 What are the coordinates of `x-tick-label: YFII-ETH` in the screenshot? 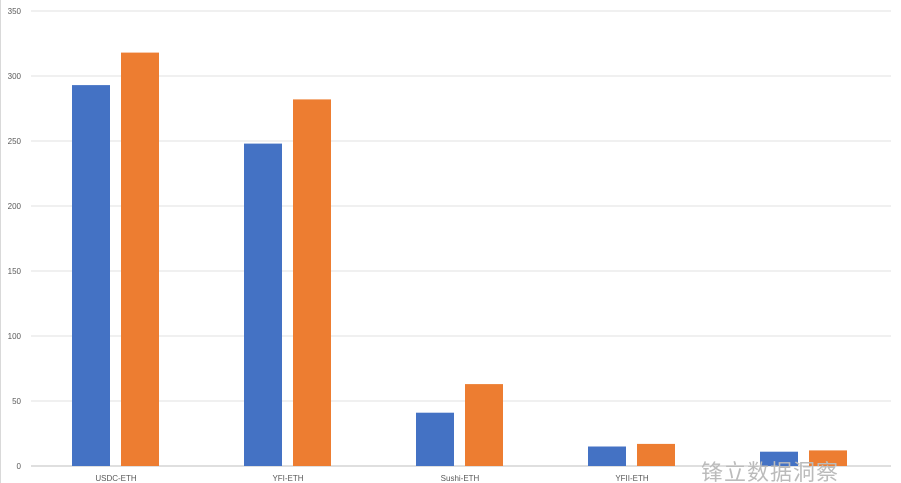 It's located at (632, 478).